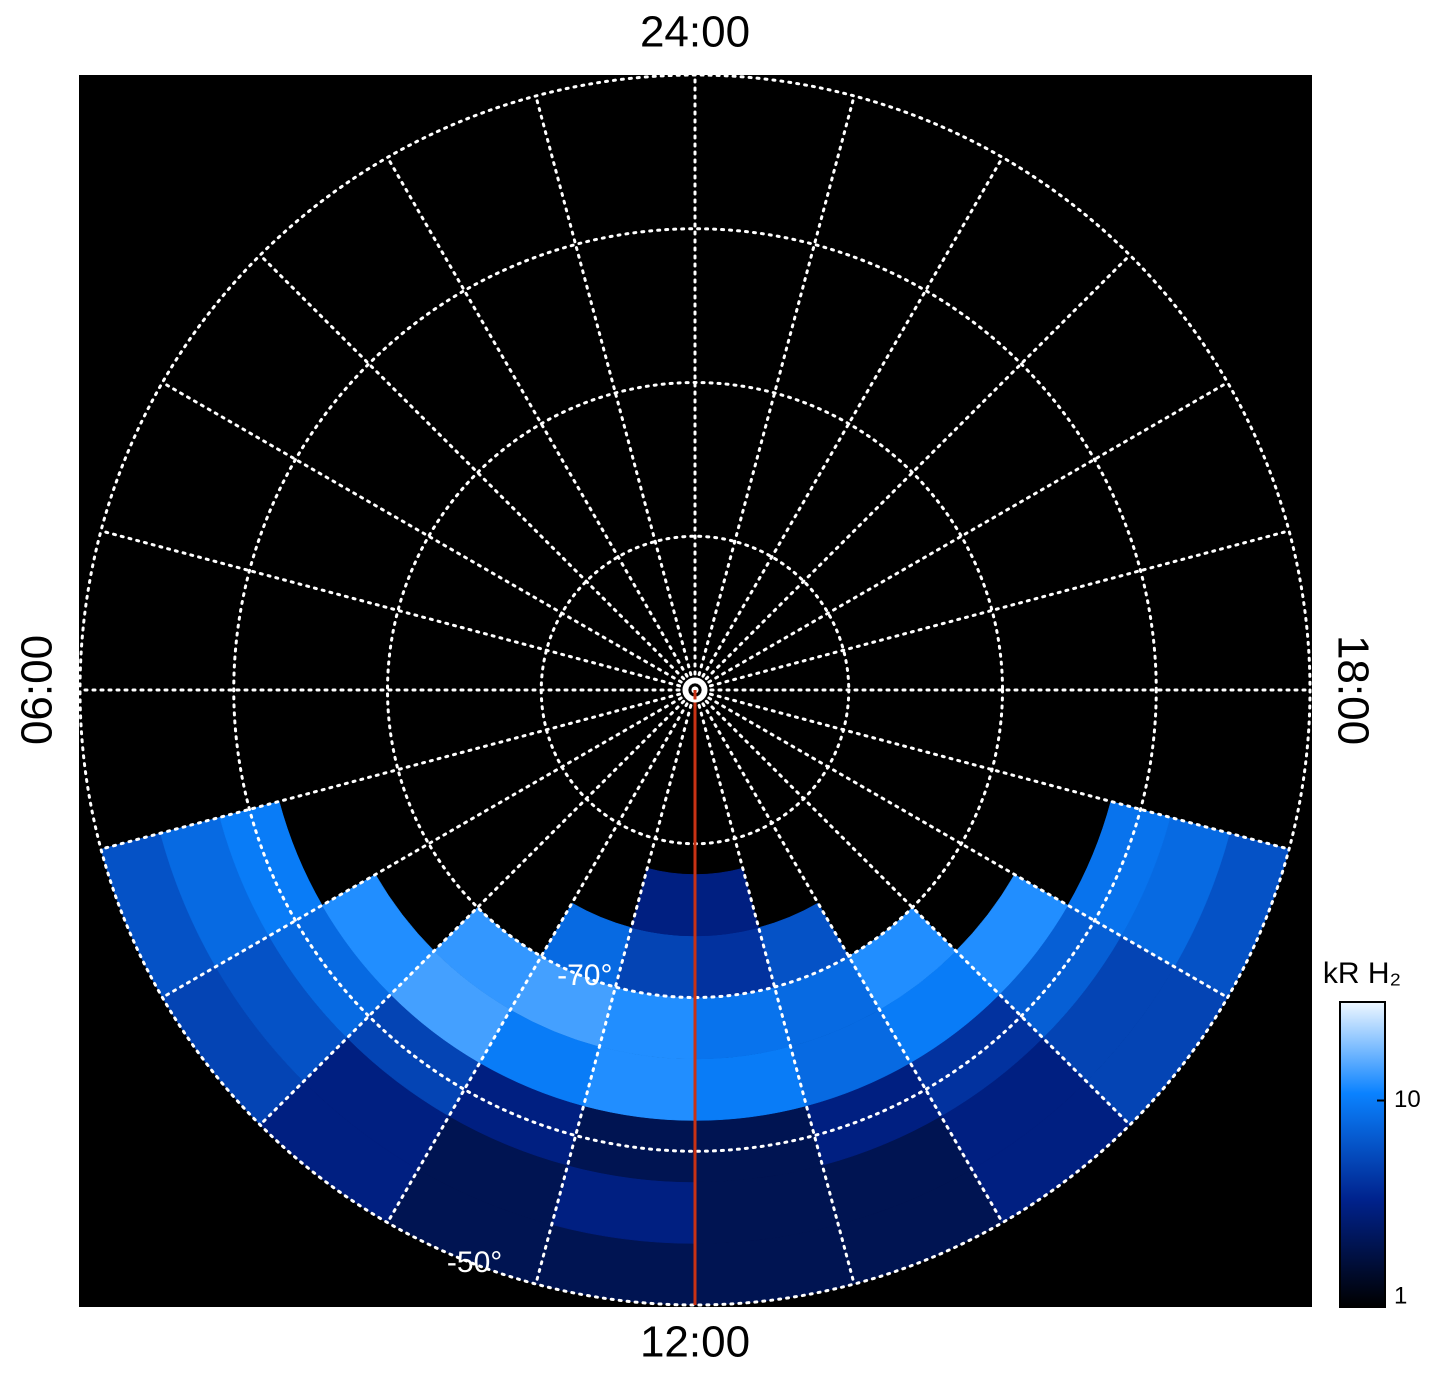 This screenshot has height=1389, width=1447. Describe the element at coordinates (474, 1262) in the screenshot. I see `latitude-label: -50°` at that location.